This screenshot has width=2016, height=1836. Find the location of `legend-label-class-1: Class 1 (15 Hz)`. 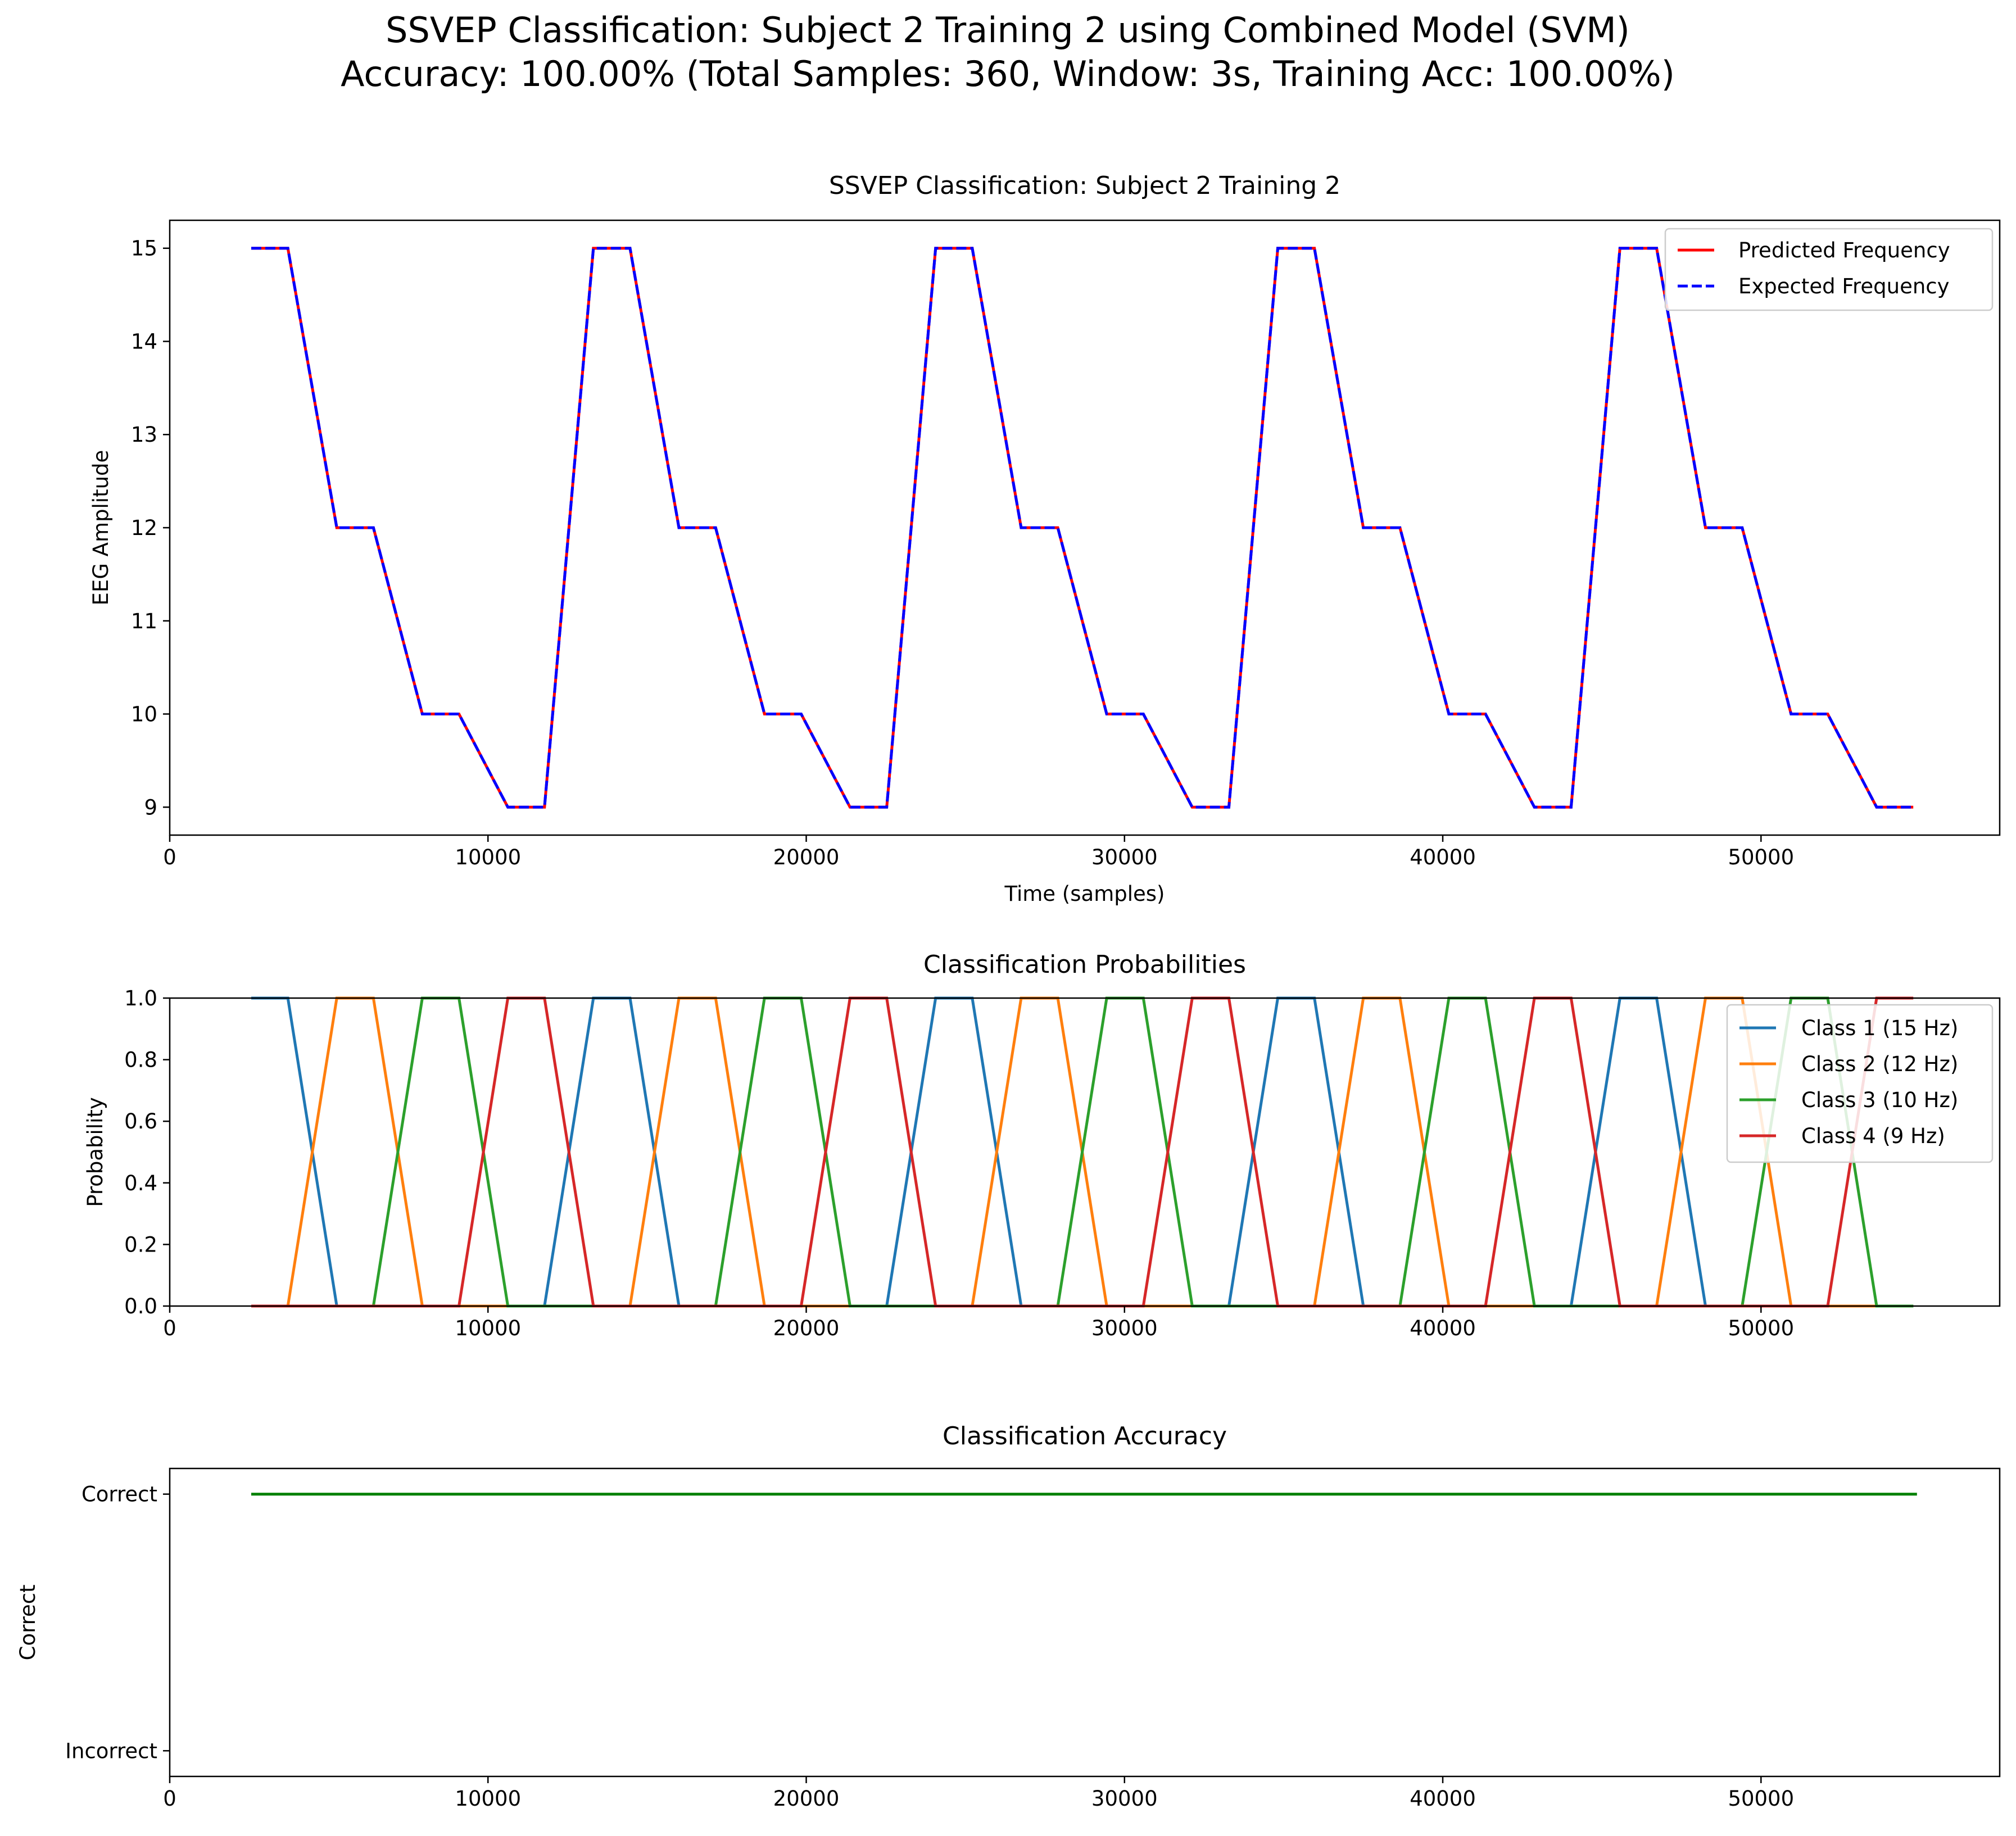

legend-label-class-1: Class 1 (15 Hz) is located at coordinates (1879, 1028).